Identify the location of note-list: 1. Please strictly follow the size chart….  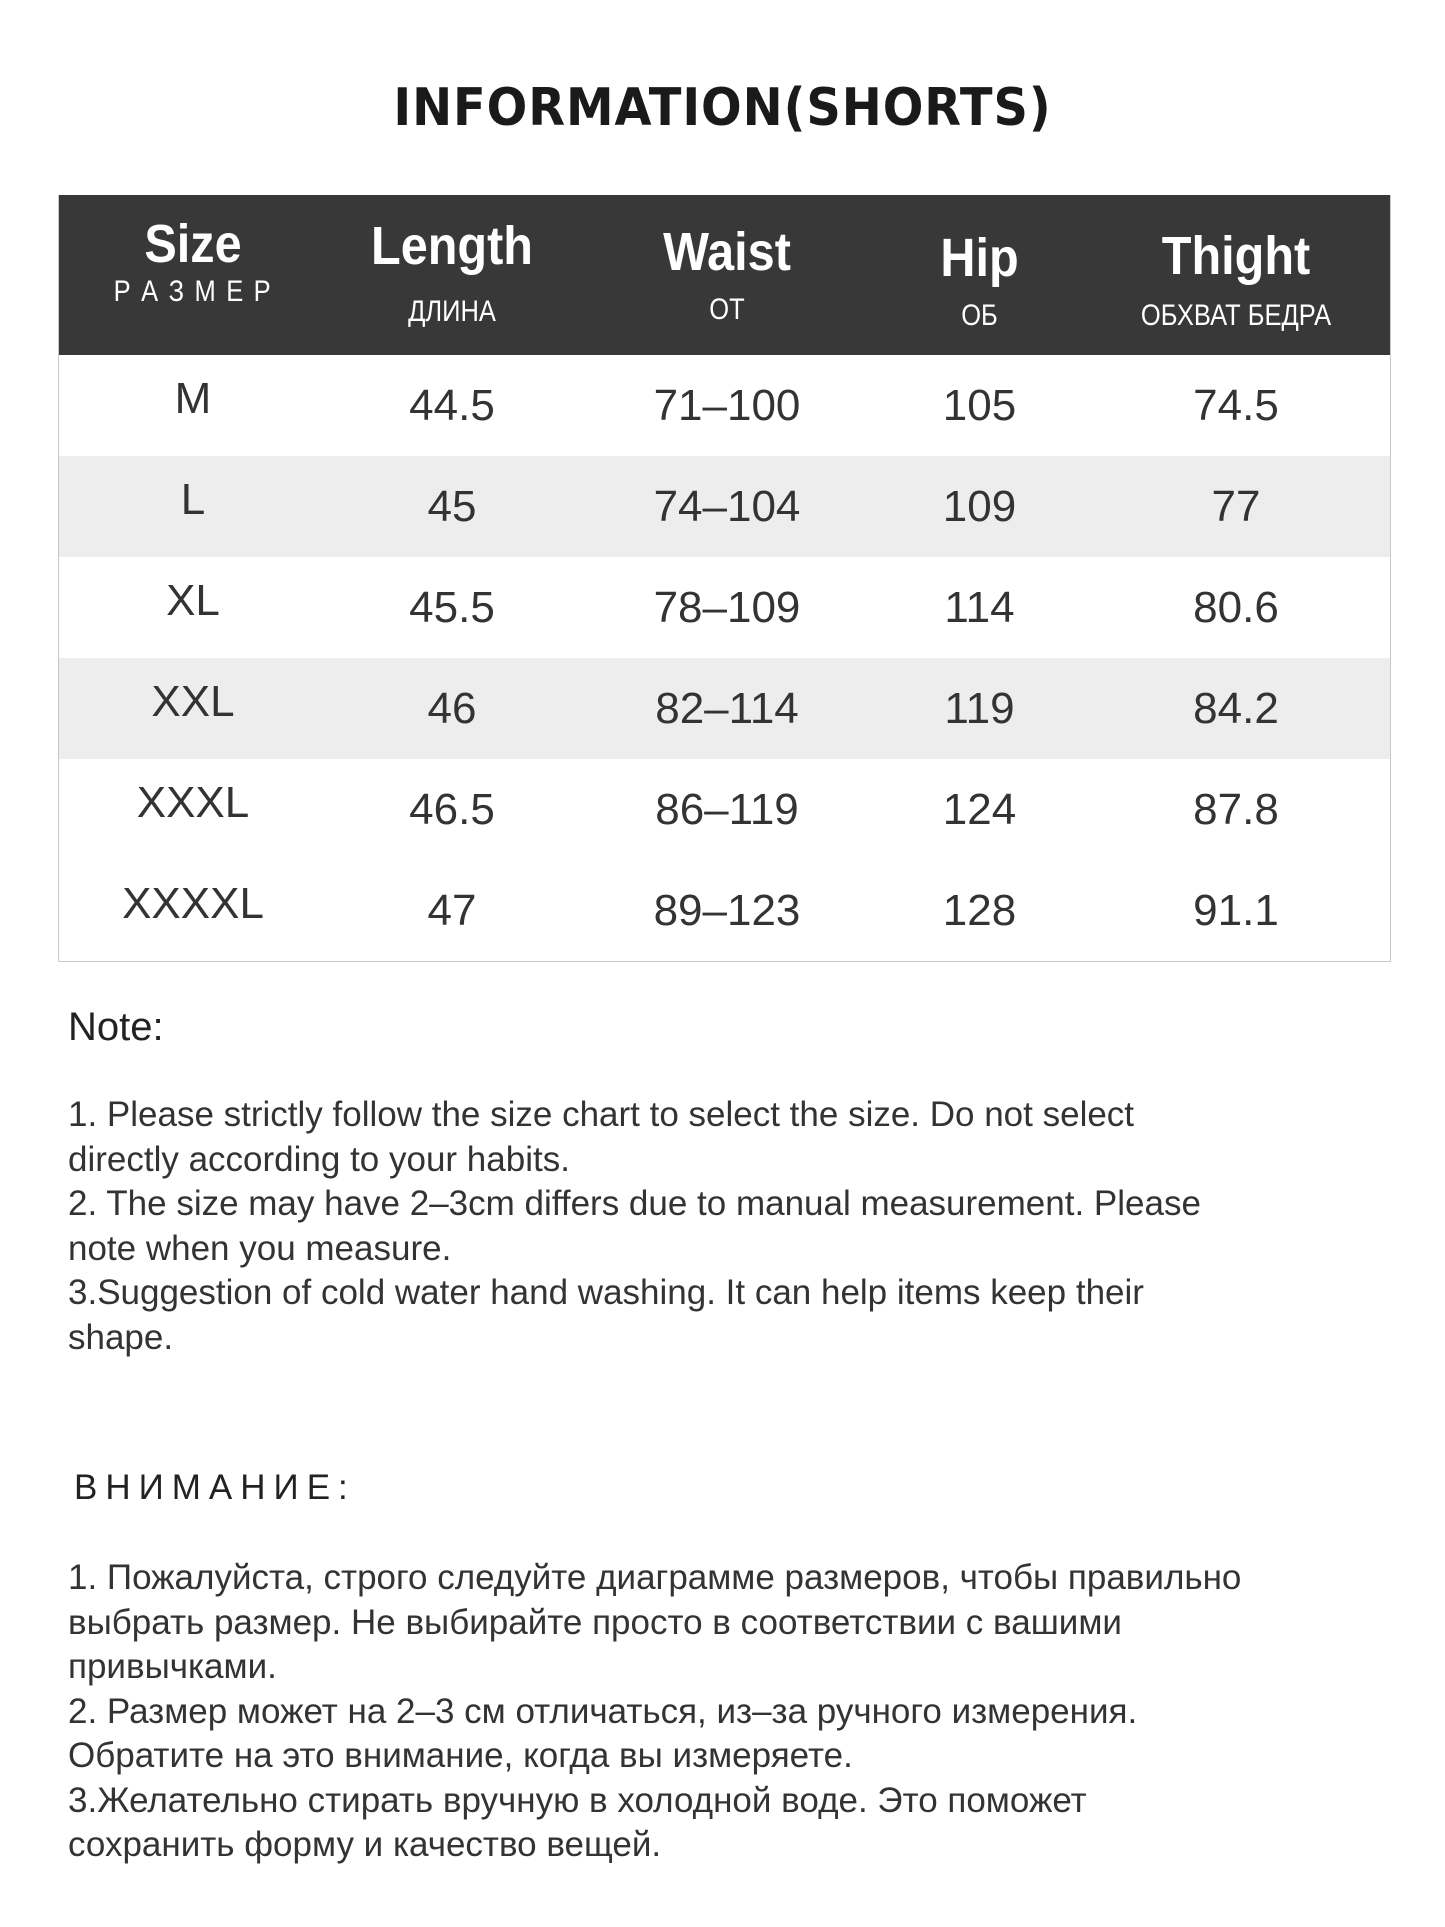
(733, 1226).